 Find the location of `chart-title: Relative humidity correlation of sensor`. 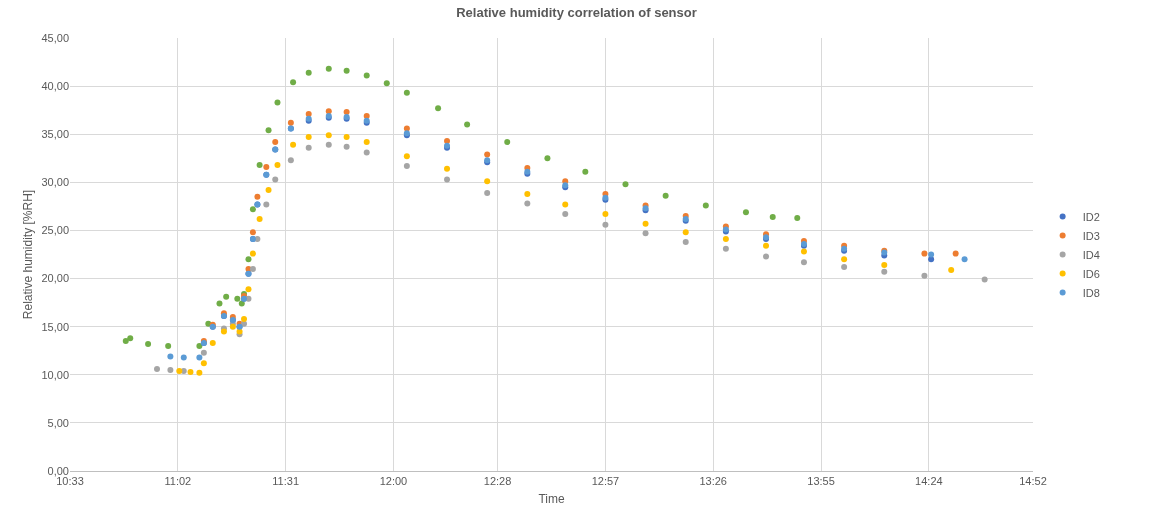

chart-title: Relative humidity correlation of sensor is located at coordinates (576, 12).